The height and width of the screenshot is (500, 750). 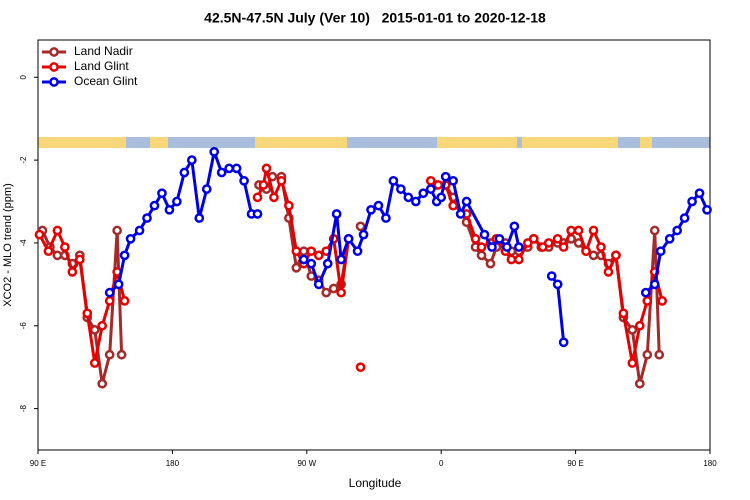 I want to click on x-axis-label: Longitude, so click(x=375, y=483).